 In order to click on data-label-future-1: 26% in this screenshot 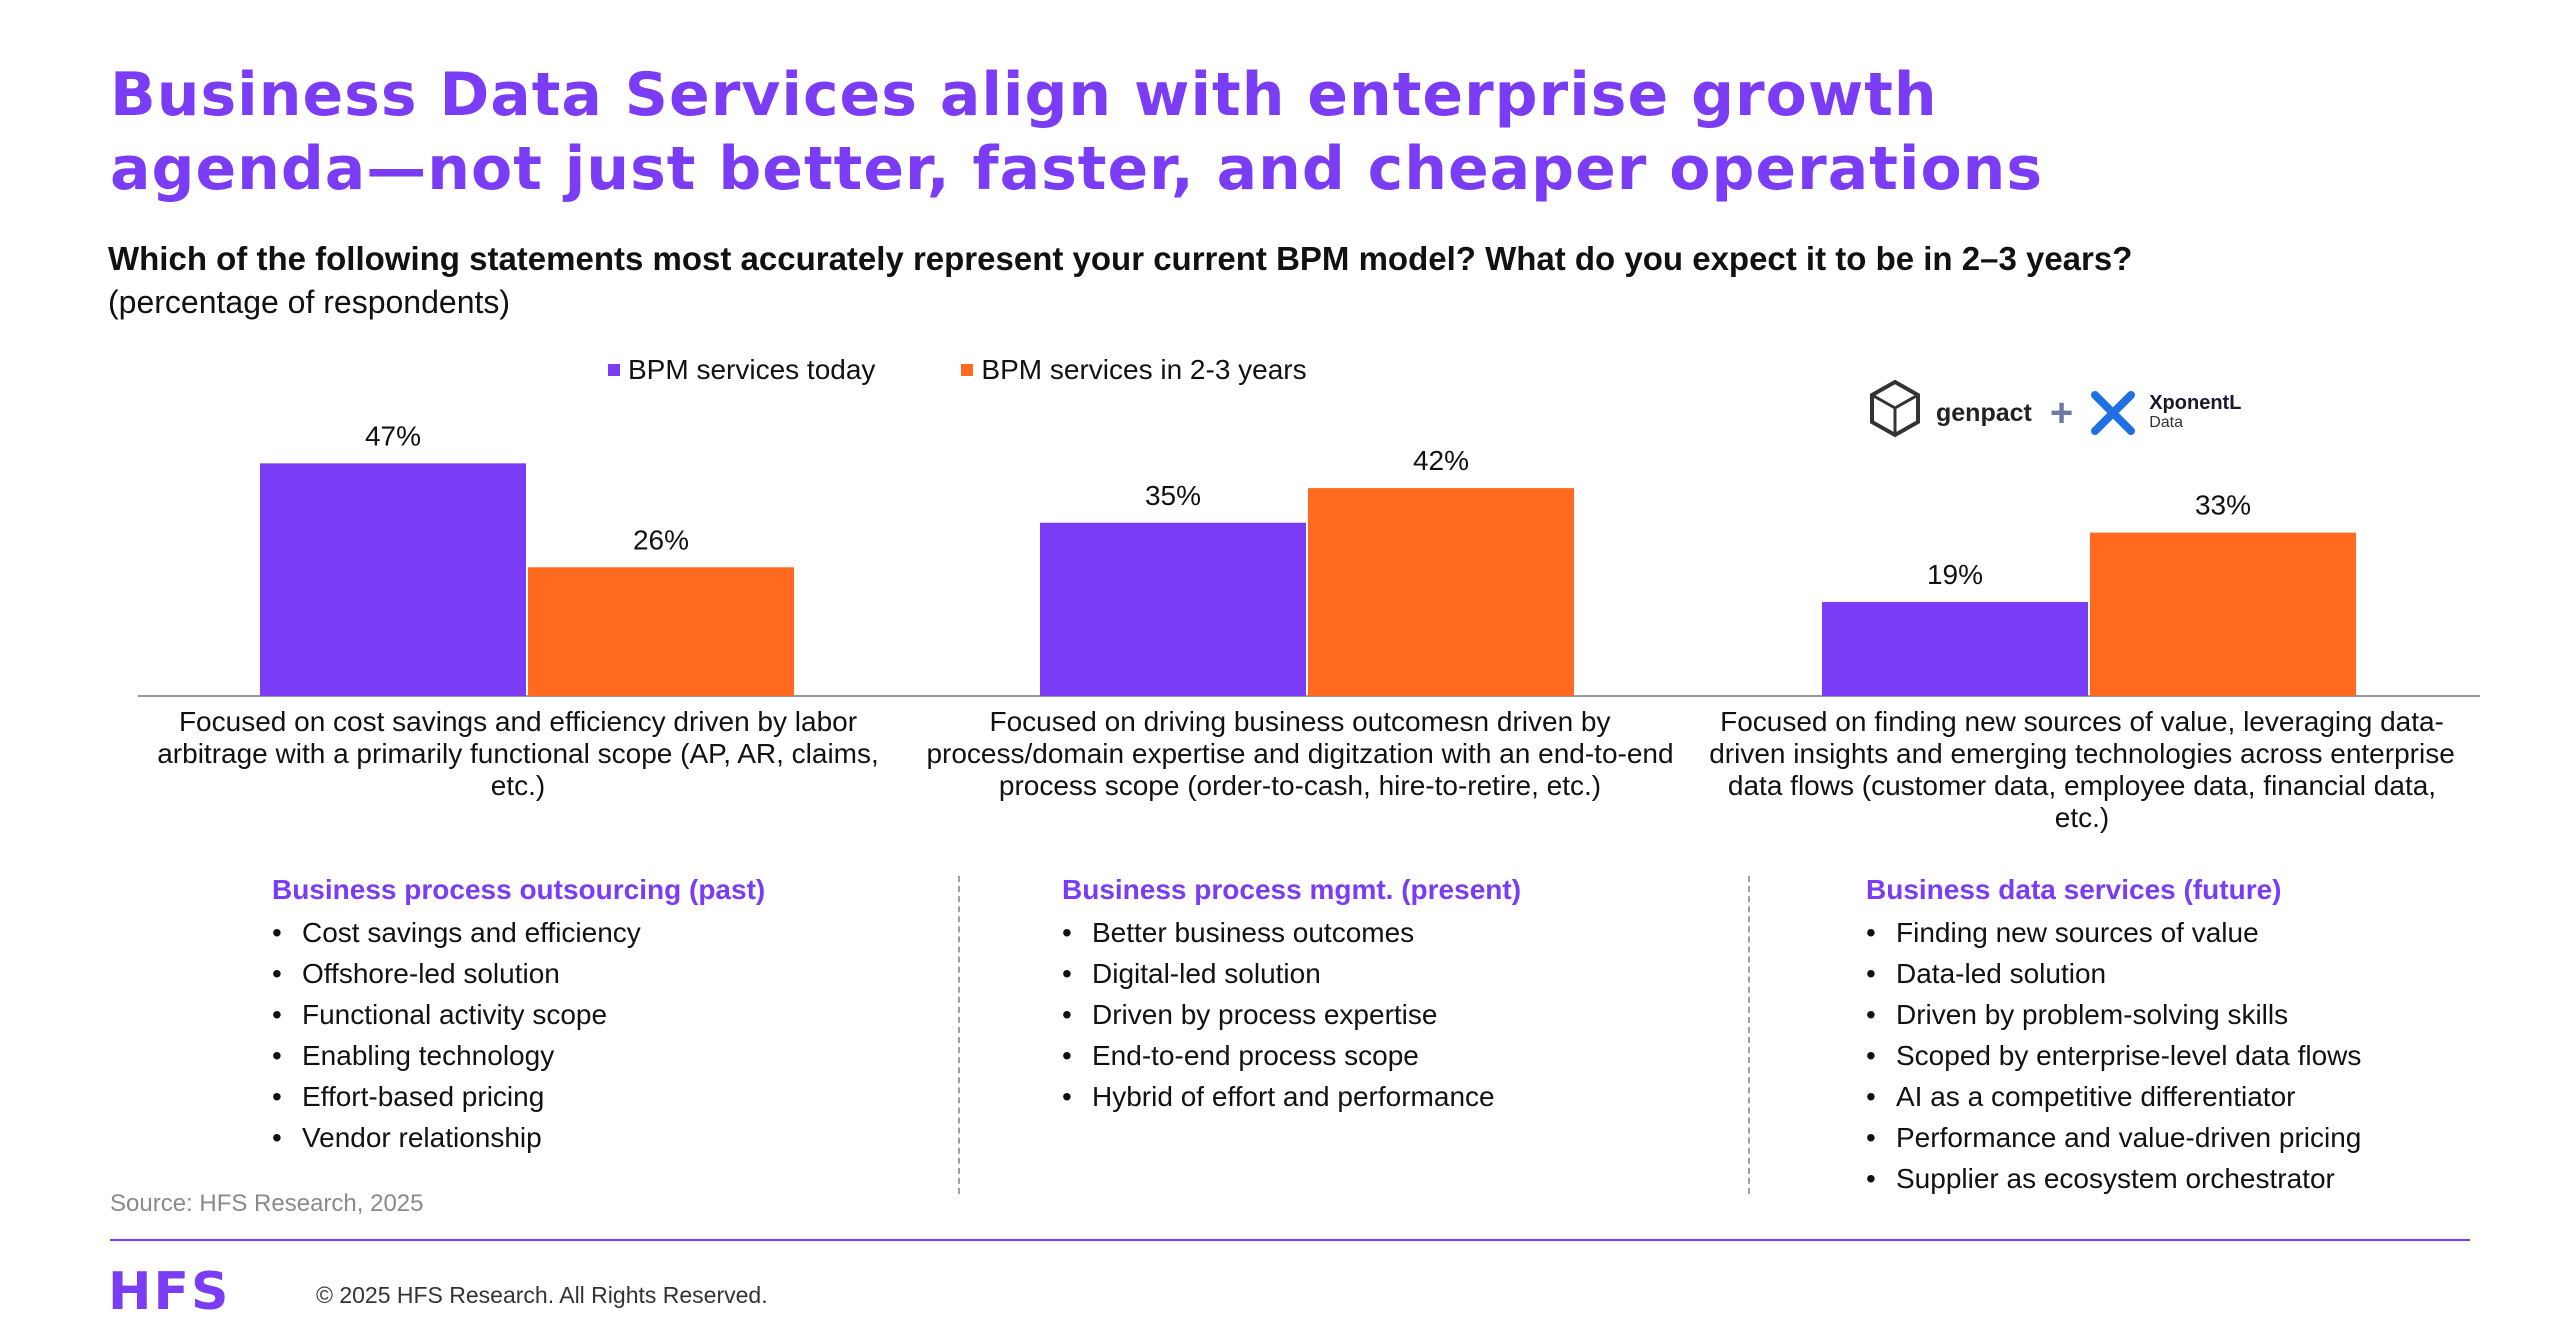, I will do `click(661, 539)`.